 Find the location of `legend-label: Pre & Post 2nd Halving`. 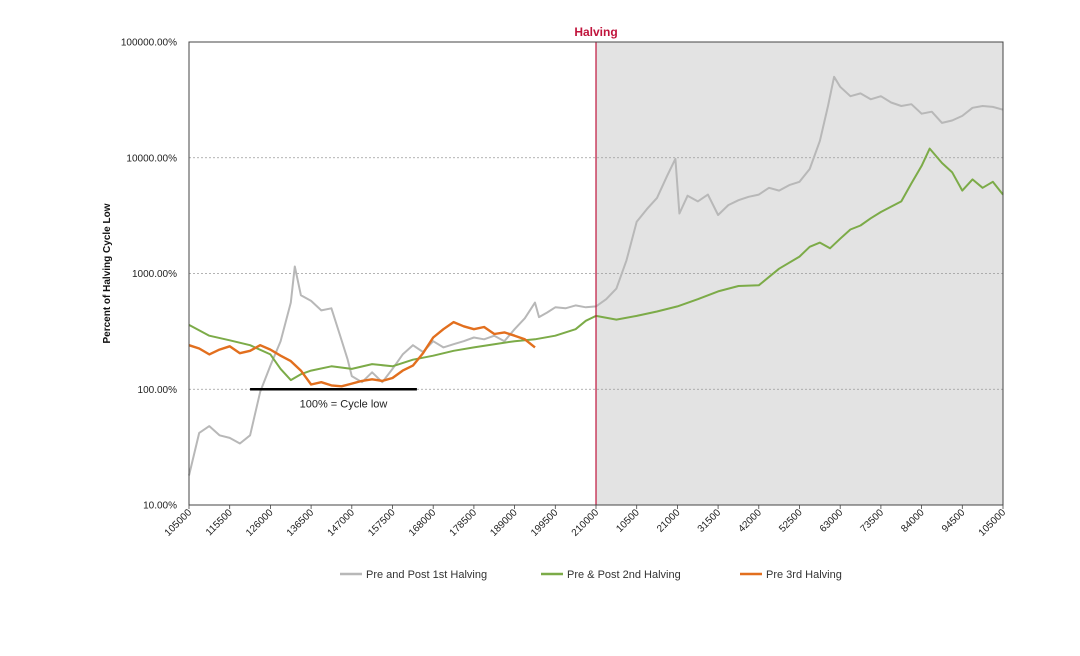

legend-label: Pre & Post 2nd Halving is located at coordinates (624, 575).